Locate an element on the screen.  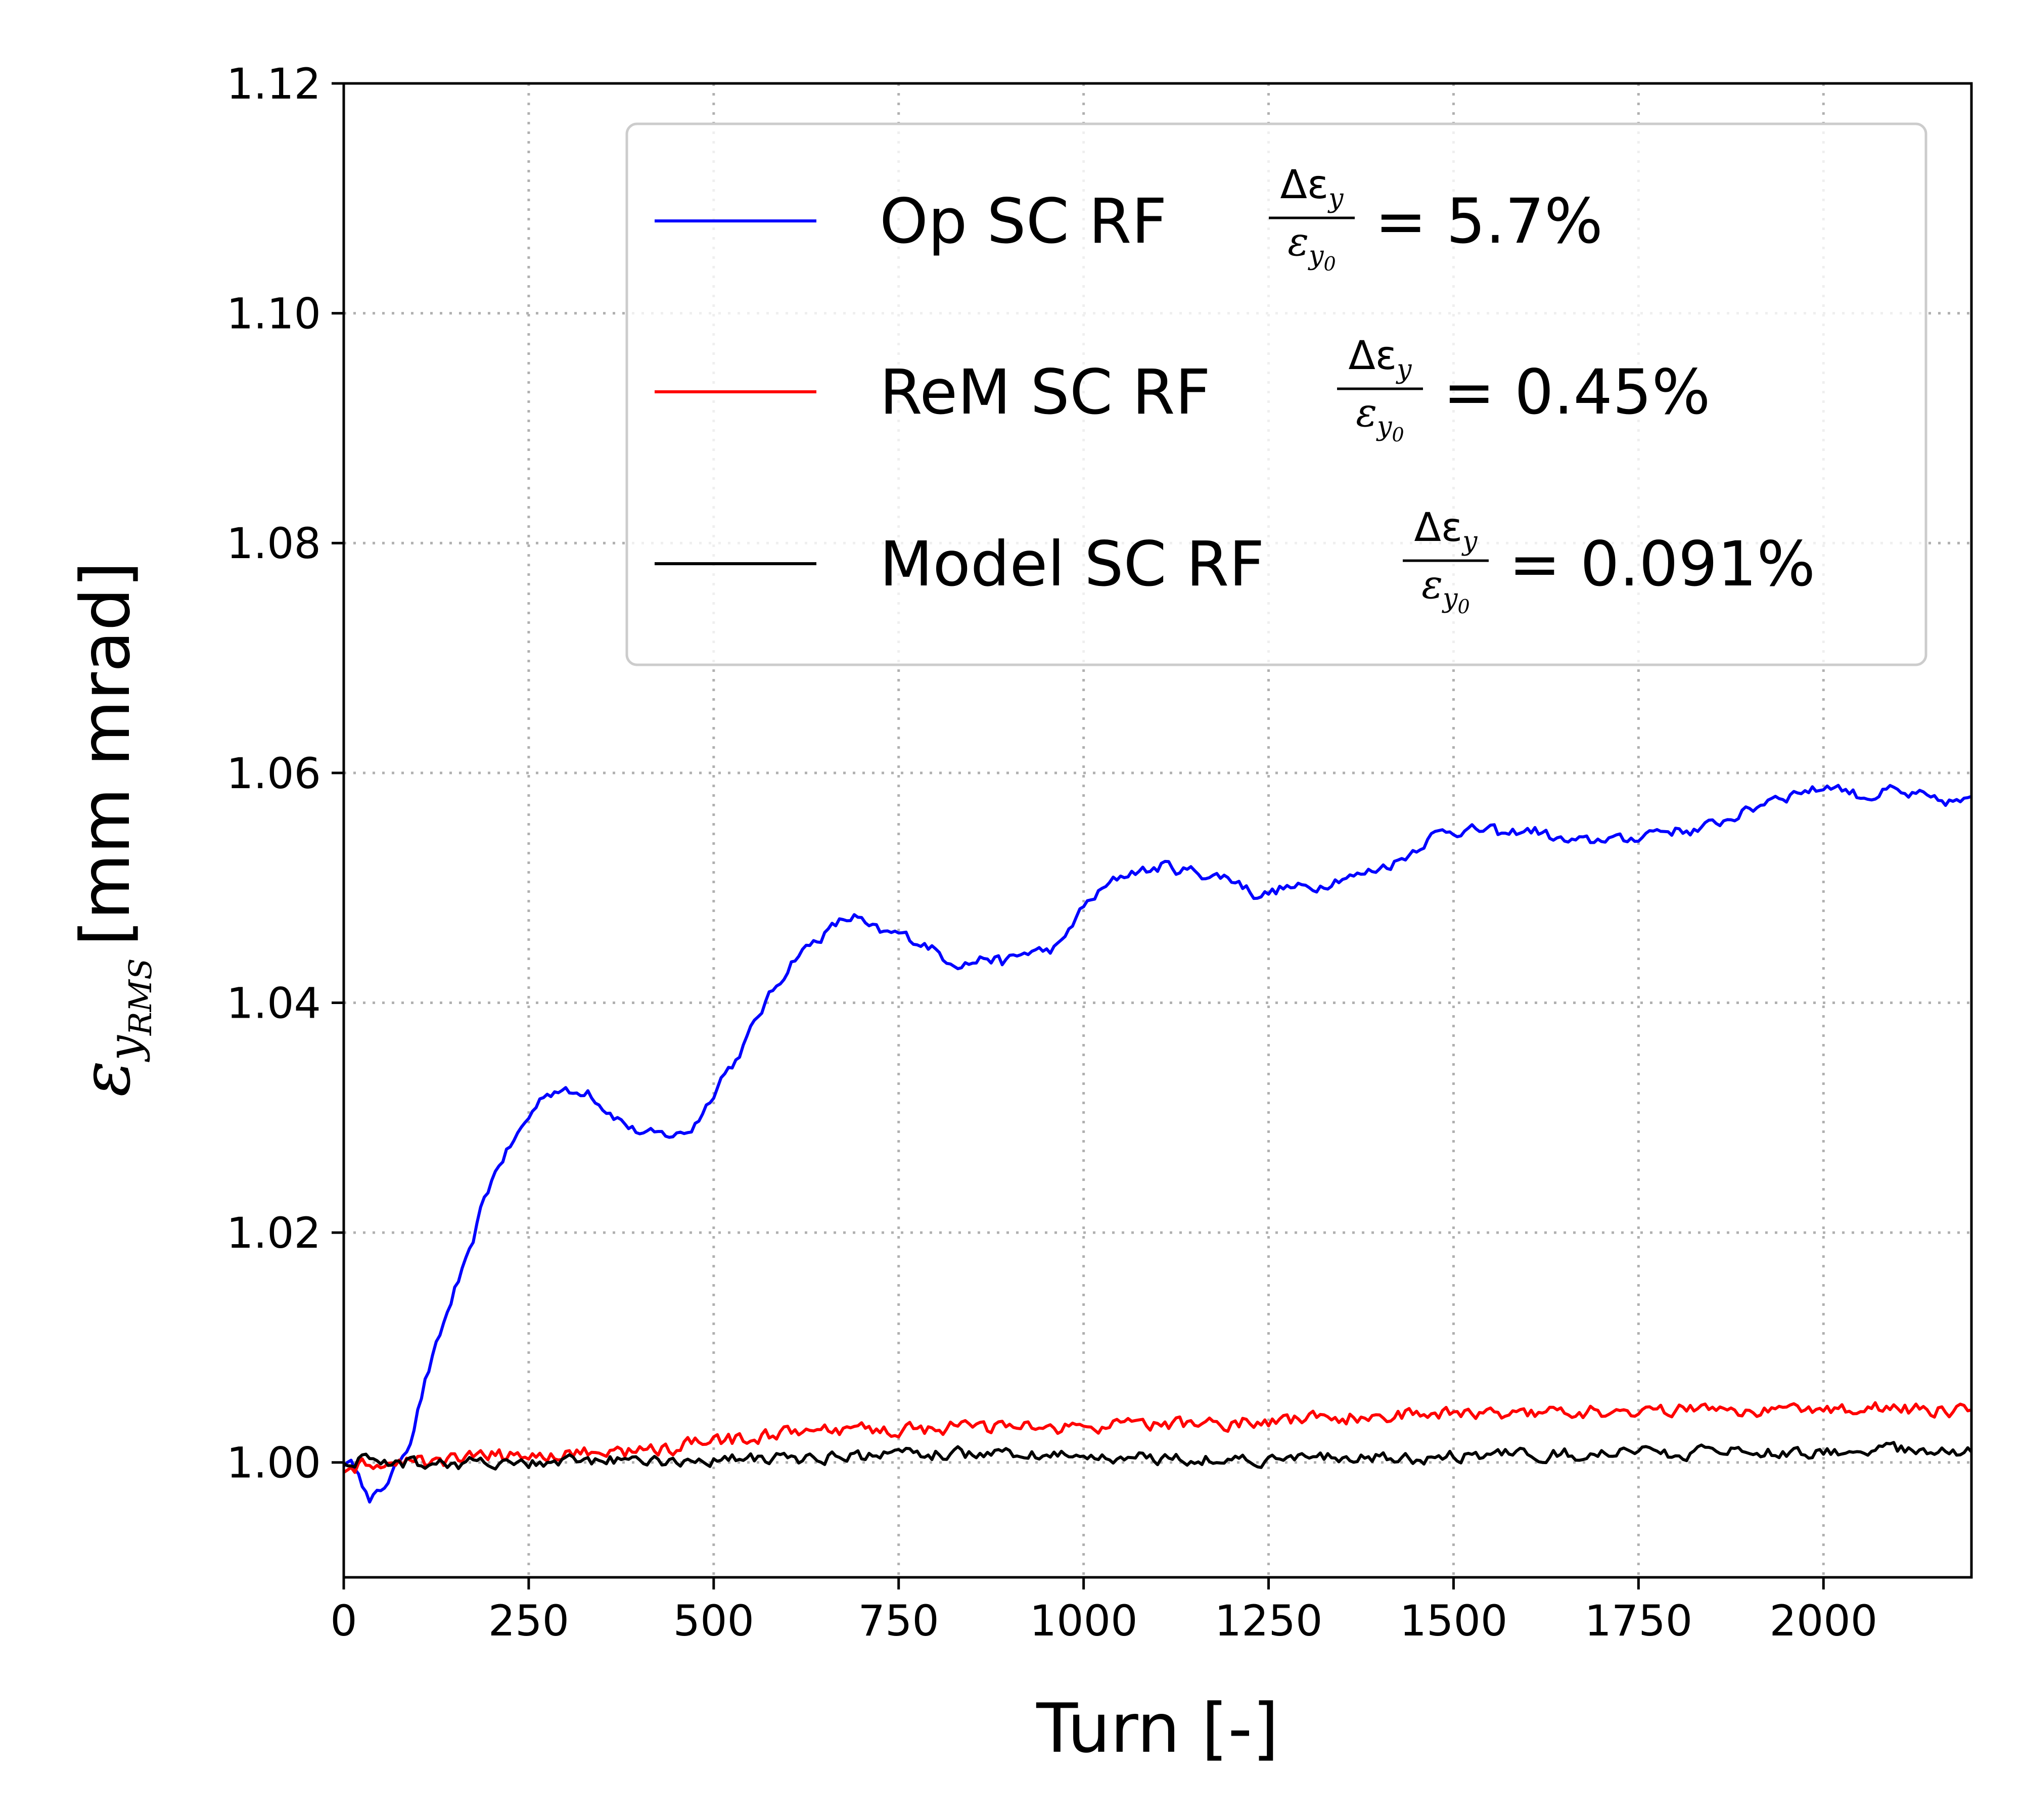
x-tick-label: 1500 is located at coordinates (1454, 1621).